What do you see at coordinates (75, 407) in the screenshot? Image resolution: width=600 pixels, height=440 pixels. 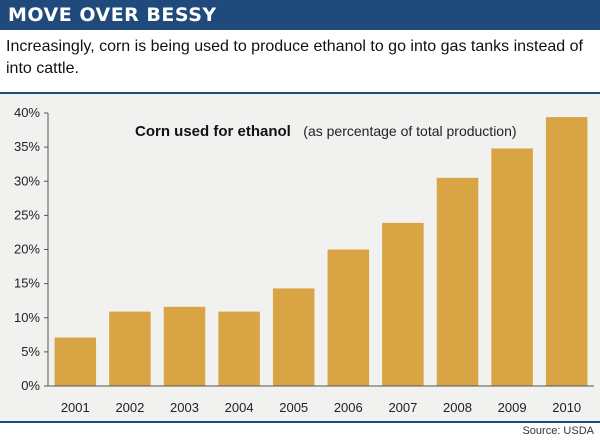 I see `x-tick-label: 2001` at bounding box center [75, 407].